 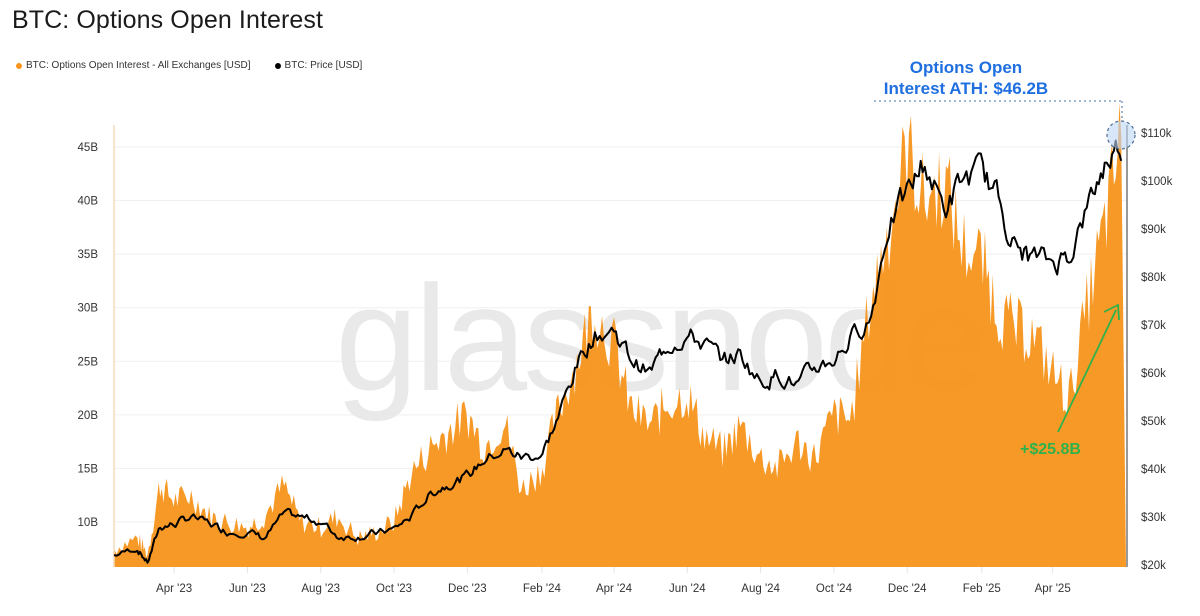 I want to click on y-tick-right: $70k, so click(x=1153, y=326).